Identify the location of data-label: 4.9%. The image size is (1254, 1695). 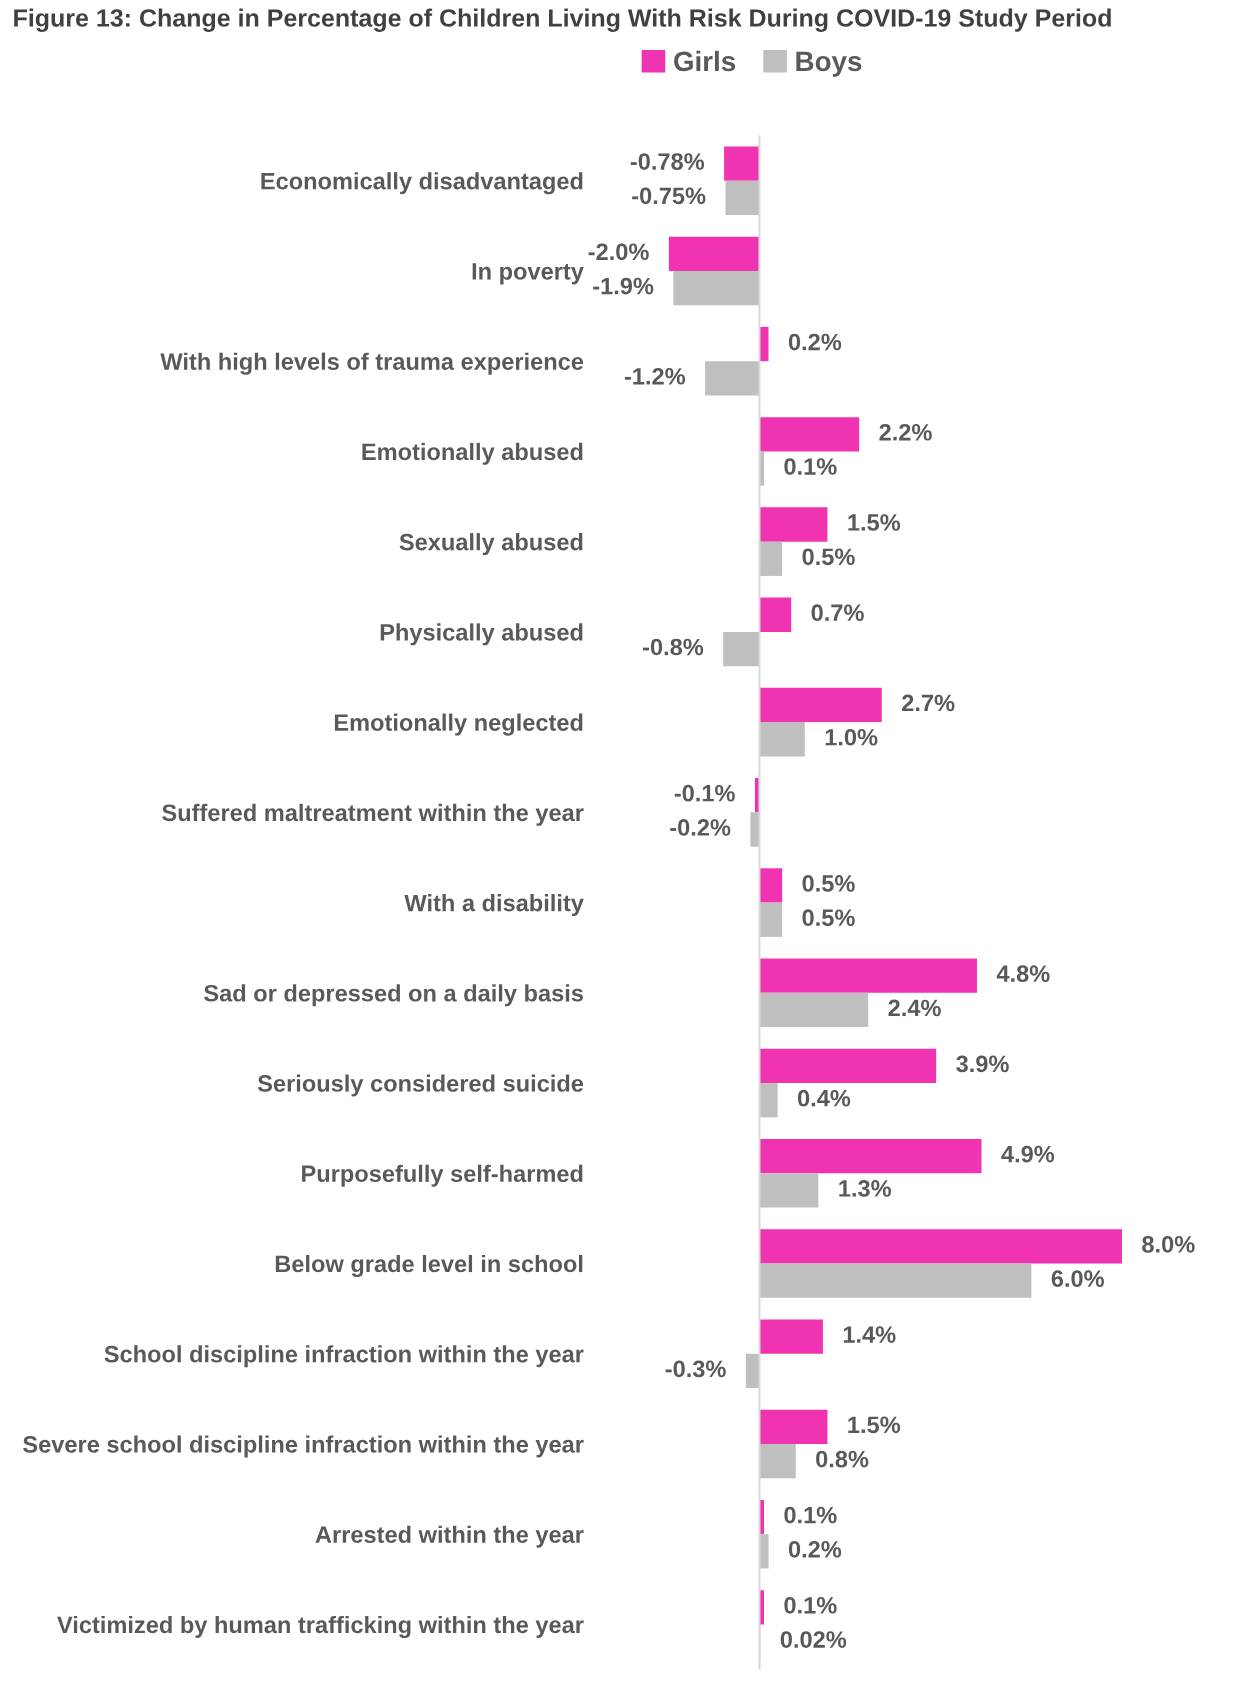
(1028, 1154).